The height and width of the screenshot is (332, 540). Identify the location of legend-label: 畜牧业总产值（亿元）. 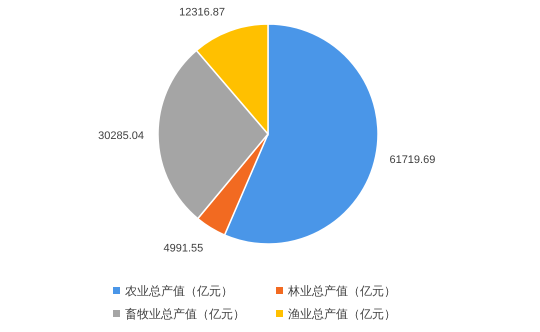
(185, 314).